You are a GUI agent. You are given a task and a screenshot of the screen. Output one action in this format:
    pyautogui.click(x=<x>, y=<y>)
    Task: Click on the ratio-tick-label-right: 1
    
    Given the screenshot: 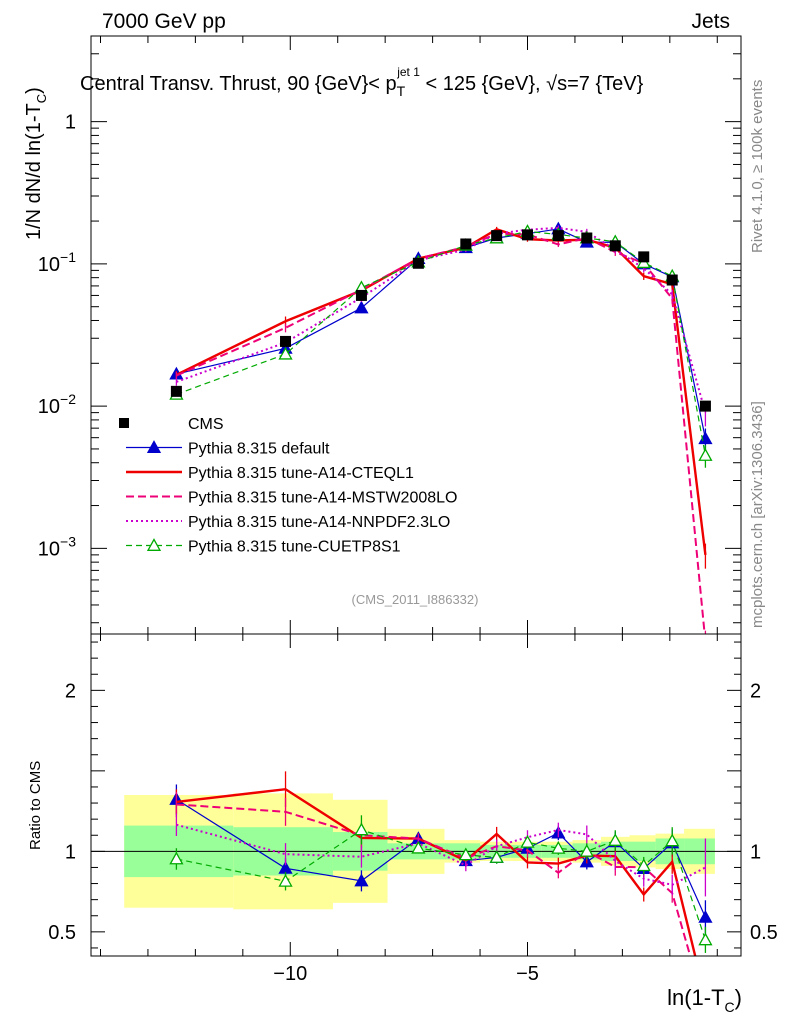 What is the action you would take?
    pyautogui.click(x=755, y=852)
    